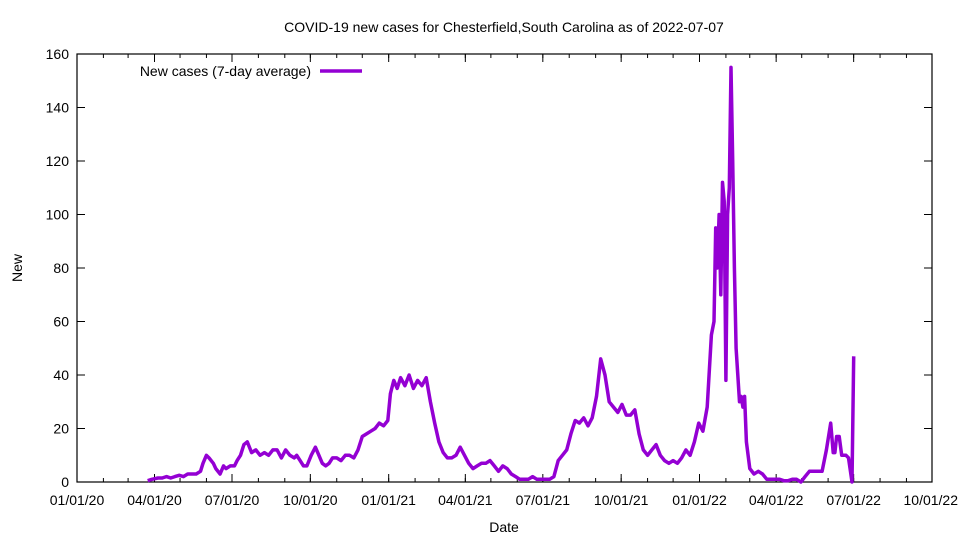 This screenshot has width=960, height=540. What do you see at coordinates (310, 500) in the screenshot?
I see `x-tick-label: 10/01/20` at bounding box center [310, 500].